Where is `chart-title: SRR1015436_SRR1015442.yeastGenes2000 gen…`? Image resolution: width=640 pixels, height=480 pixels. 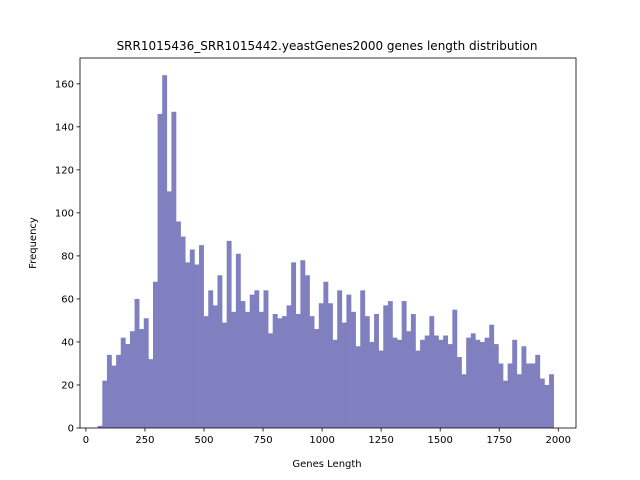 chart-title: SRR1015436_SRR1015442.yeastGenes2000 gen… is located at coordinates (327, 46).